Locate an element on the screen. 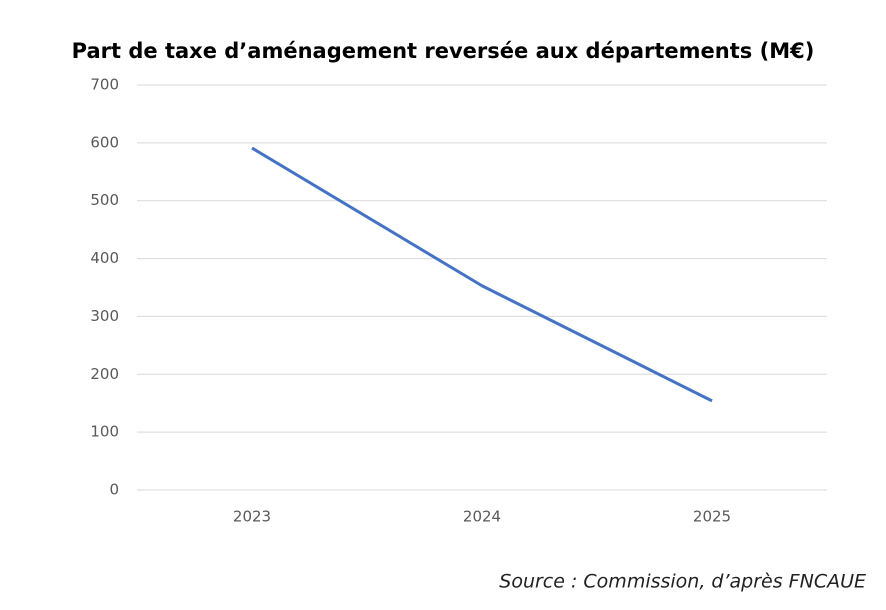  y-tick-label: 600 is located at coordinates (104, 142).